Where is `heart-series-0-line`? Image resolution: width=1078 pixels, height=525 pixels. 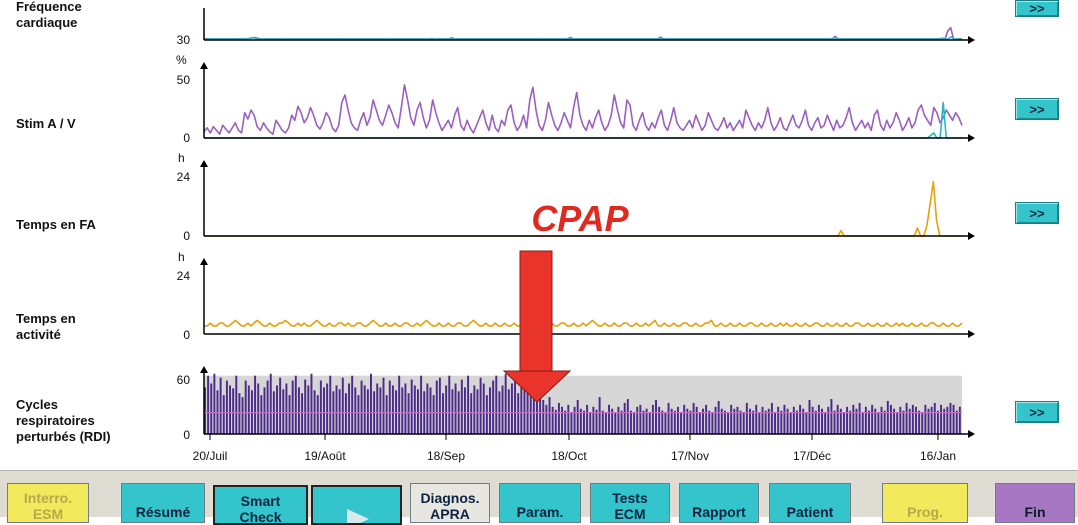
heart-series-0-line is located at coordinates (583, 33).